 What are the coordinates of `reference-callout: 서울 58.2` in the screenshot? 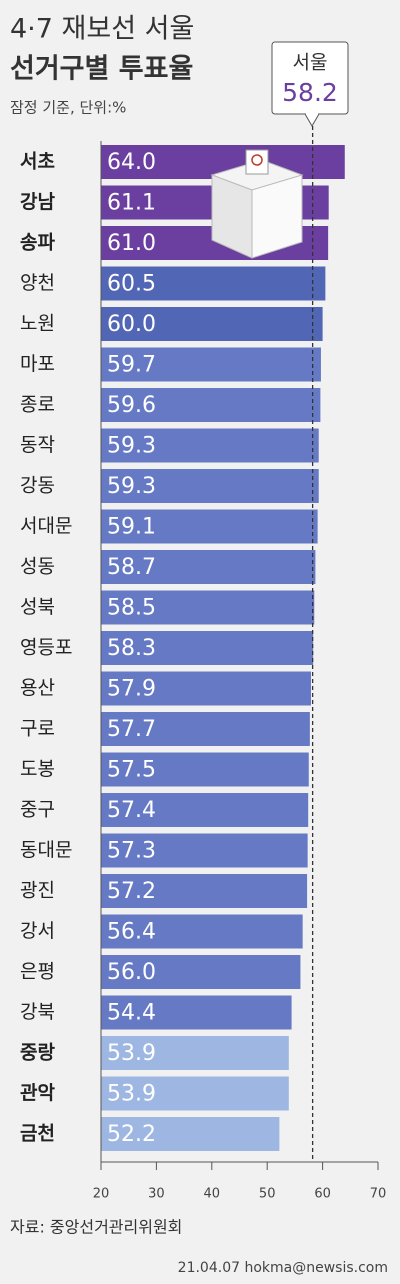 It's located at (310, 84).